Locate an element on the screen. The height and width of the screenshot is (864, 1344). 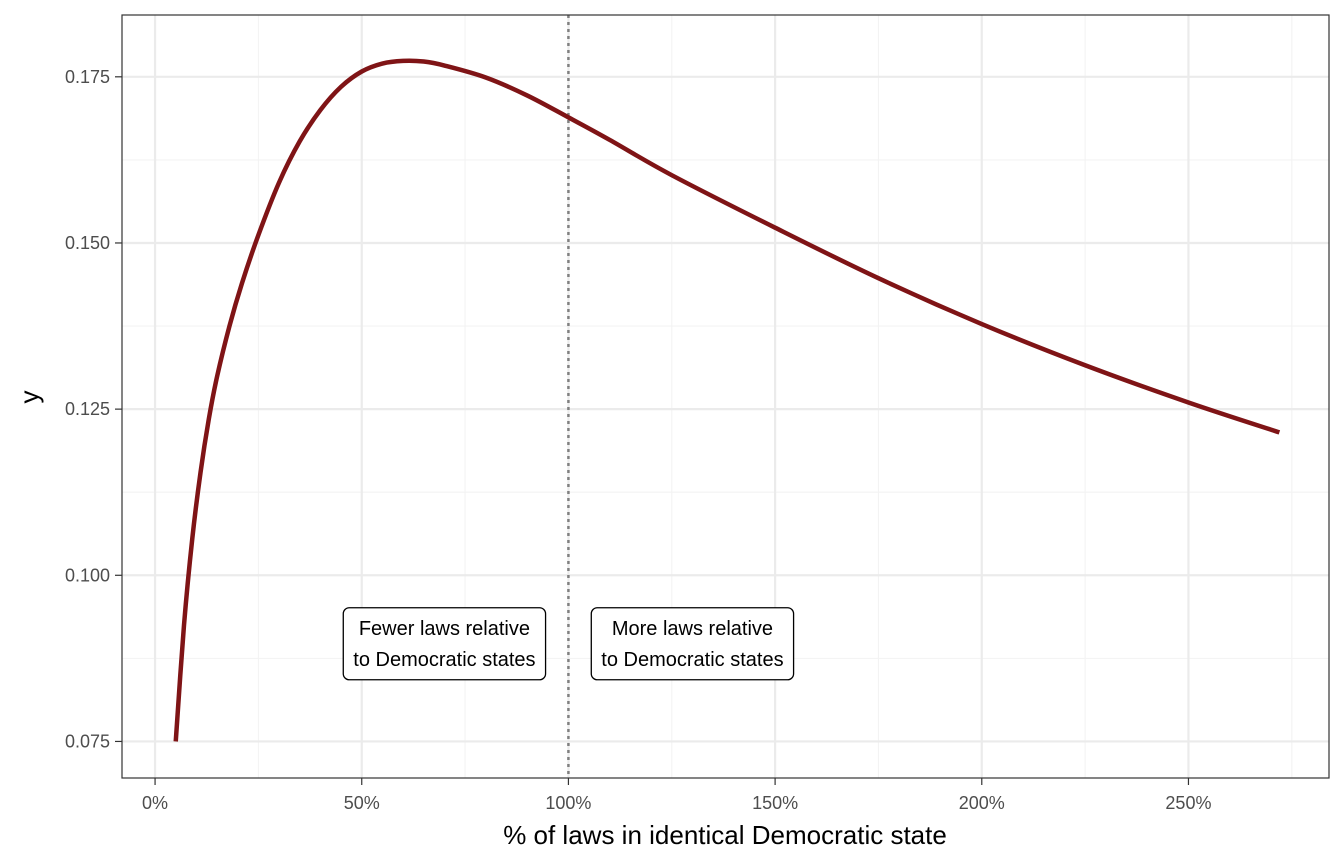
x-tick-label: 50% is located at coordinates (362, 803).